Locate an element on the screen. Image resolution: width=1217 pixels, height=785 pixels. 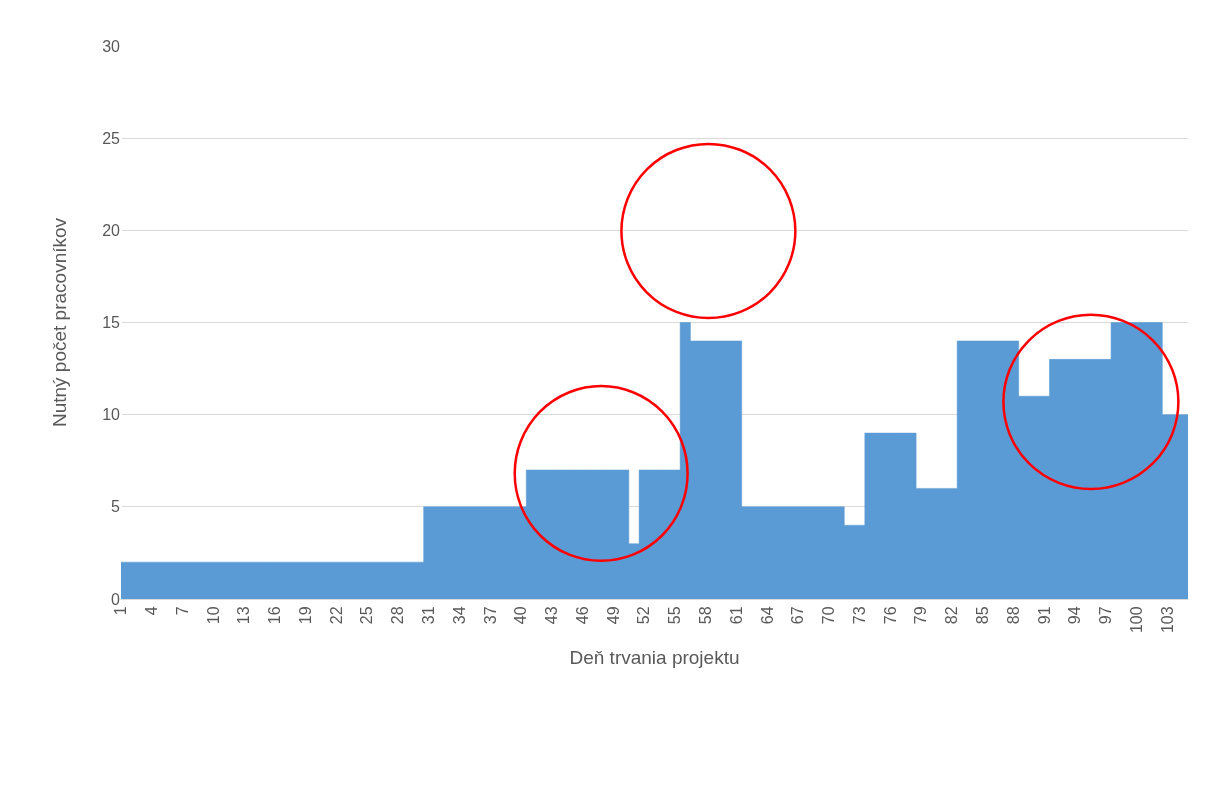
x-tick-label: 22 is located at coordinates (336, 615).